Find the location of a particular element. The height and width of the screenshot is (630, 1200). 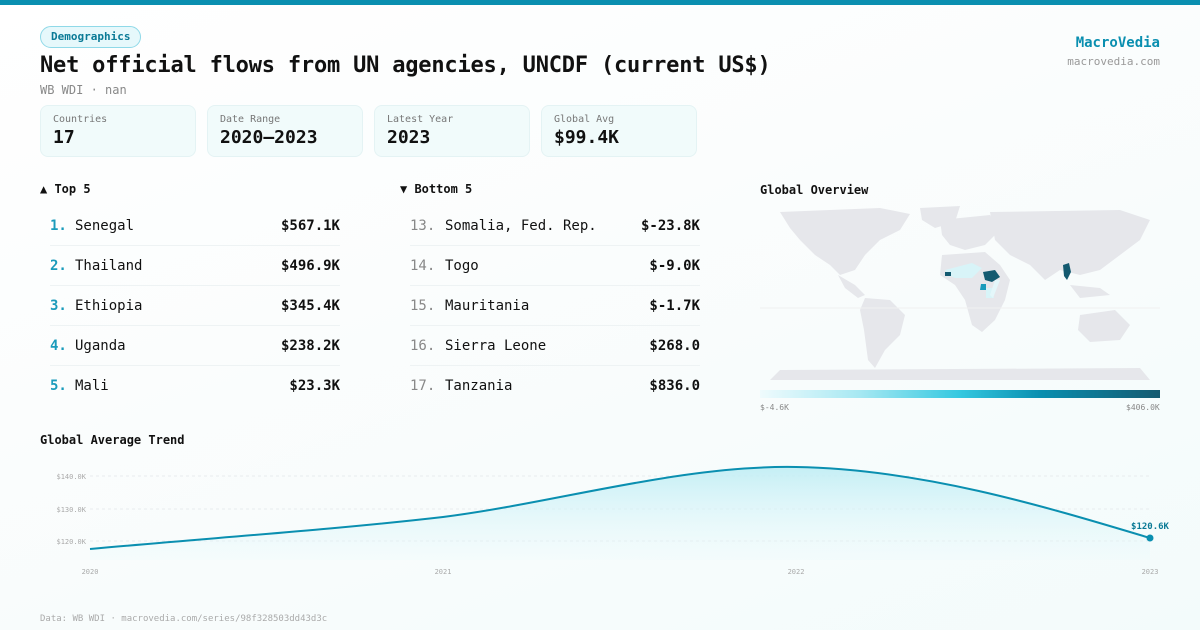

uganda-region is located at coordinates (983, 287).